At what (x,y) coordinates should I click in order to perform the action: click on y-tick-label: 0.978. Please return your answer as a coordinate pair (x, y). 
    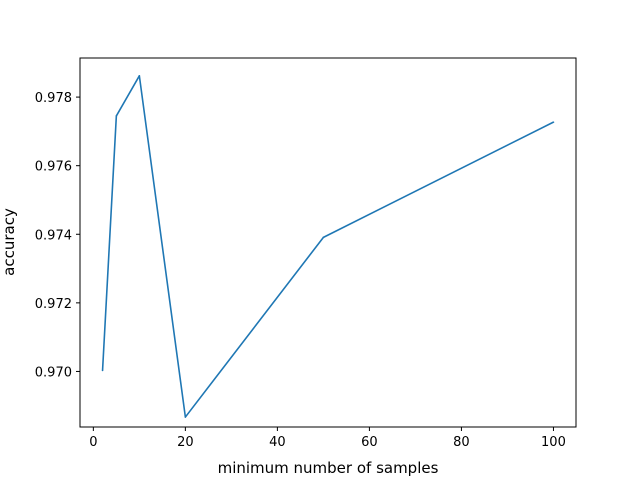
    Looking at the image, I should click on (53, 98).